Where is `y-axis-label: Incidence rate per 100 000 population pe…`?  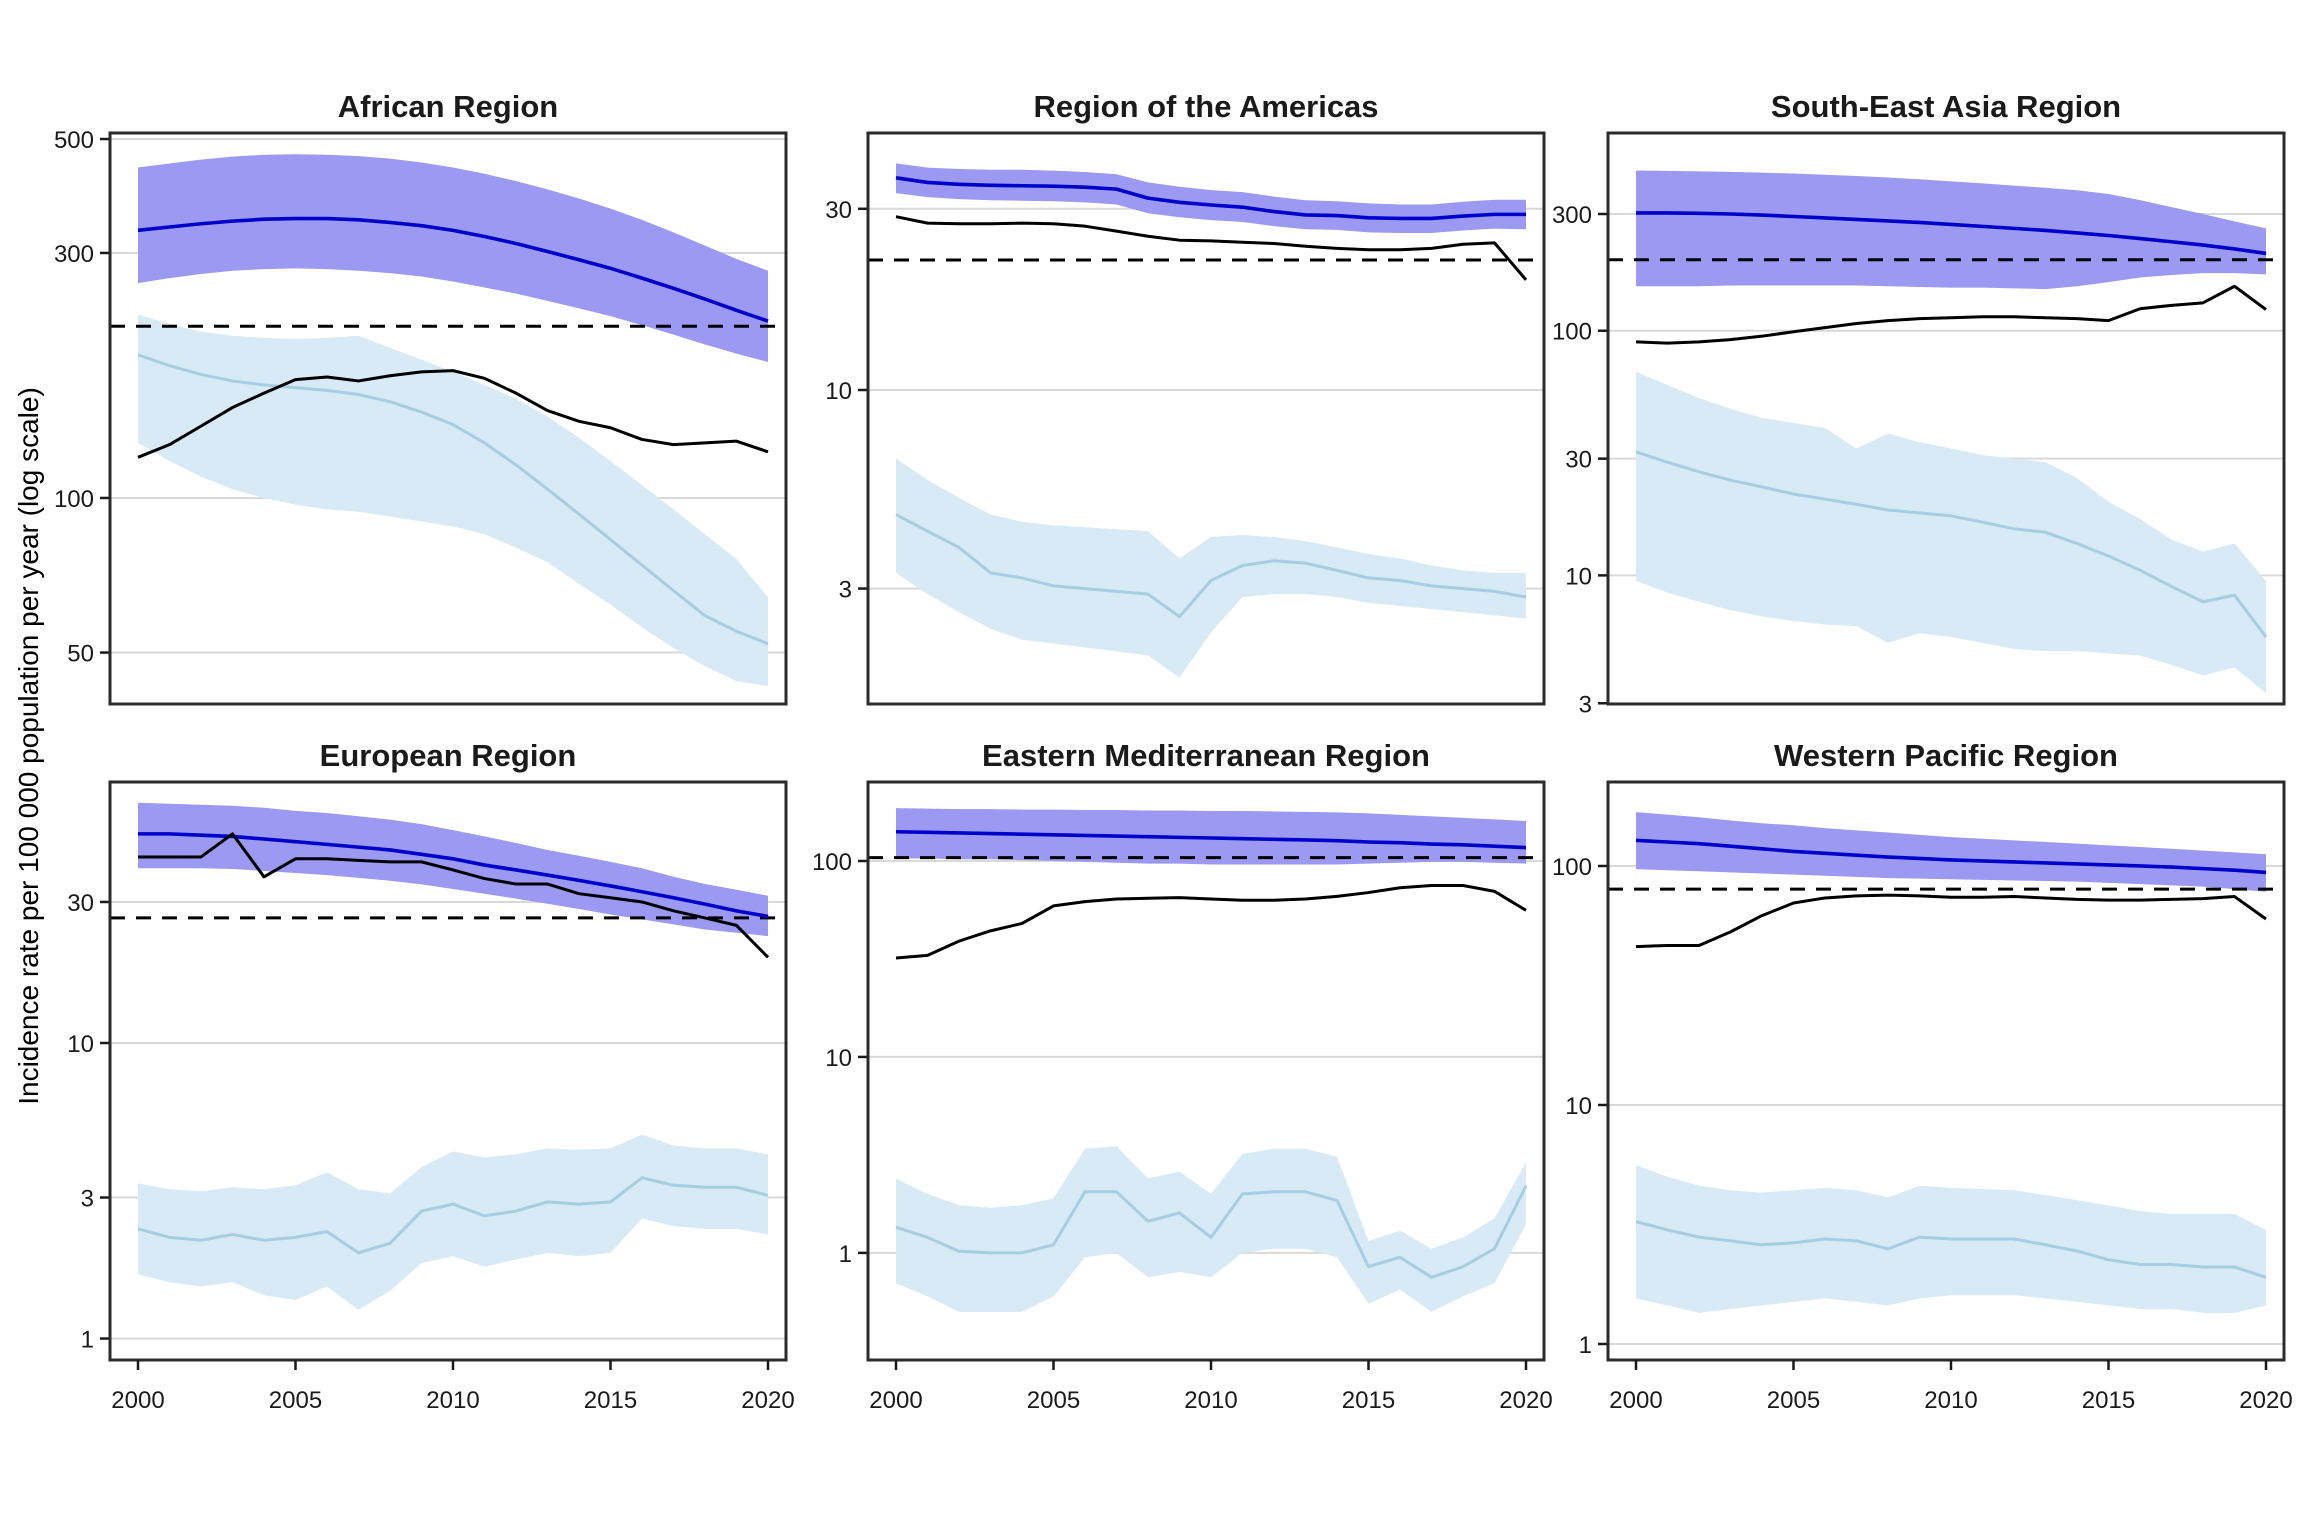 y-axis-label: Incidence rate per 100 000 population pe… is located at coordinates (28, 746).